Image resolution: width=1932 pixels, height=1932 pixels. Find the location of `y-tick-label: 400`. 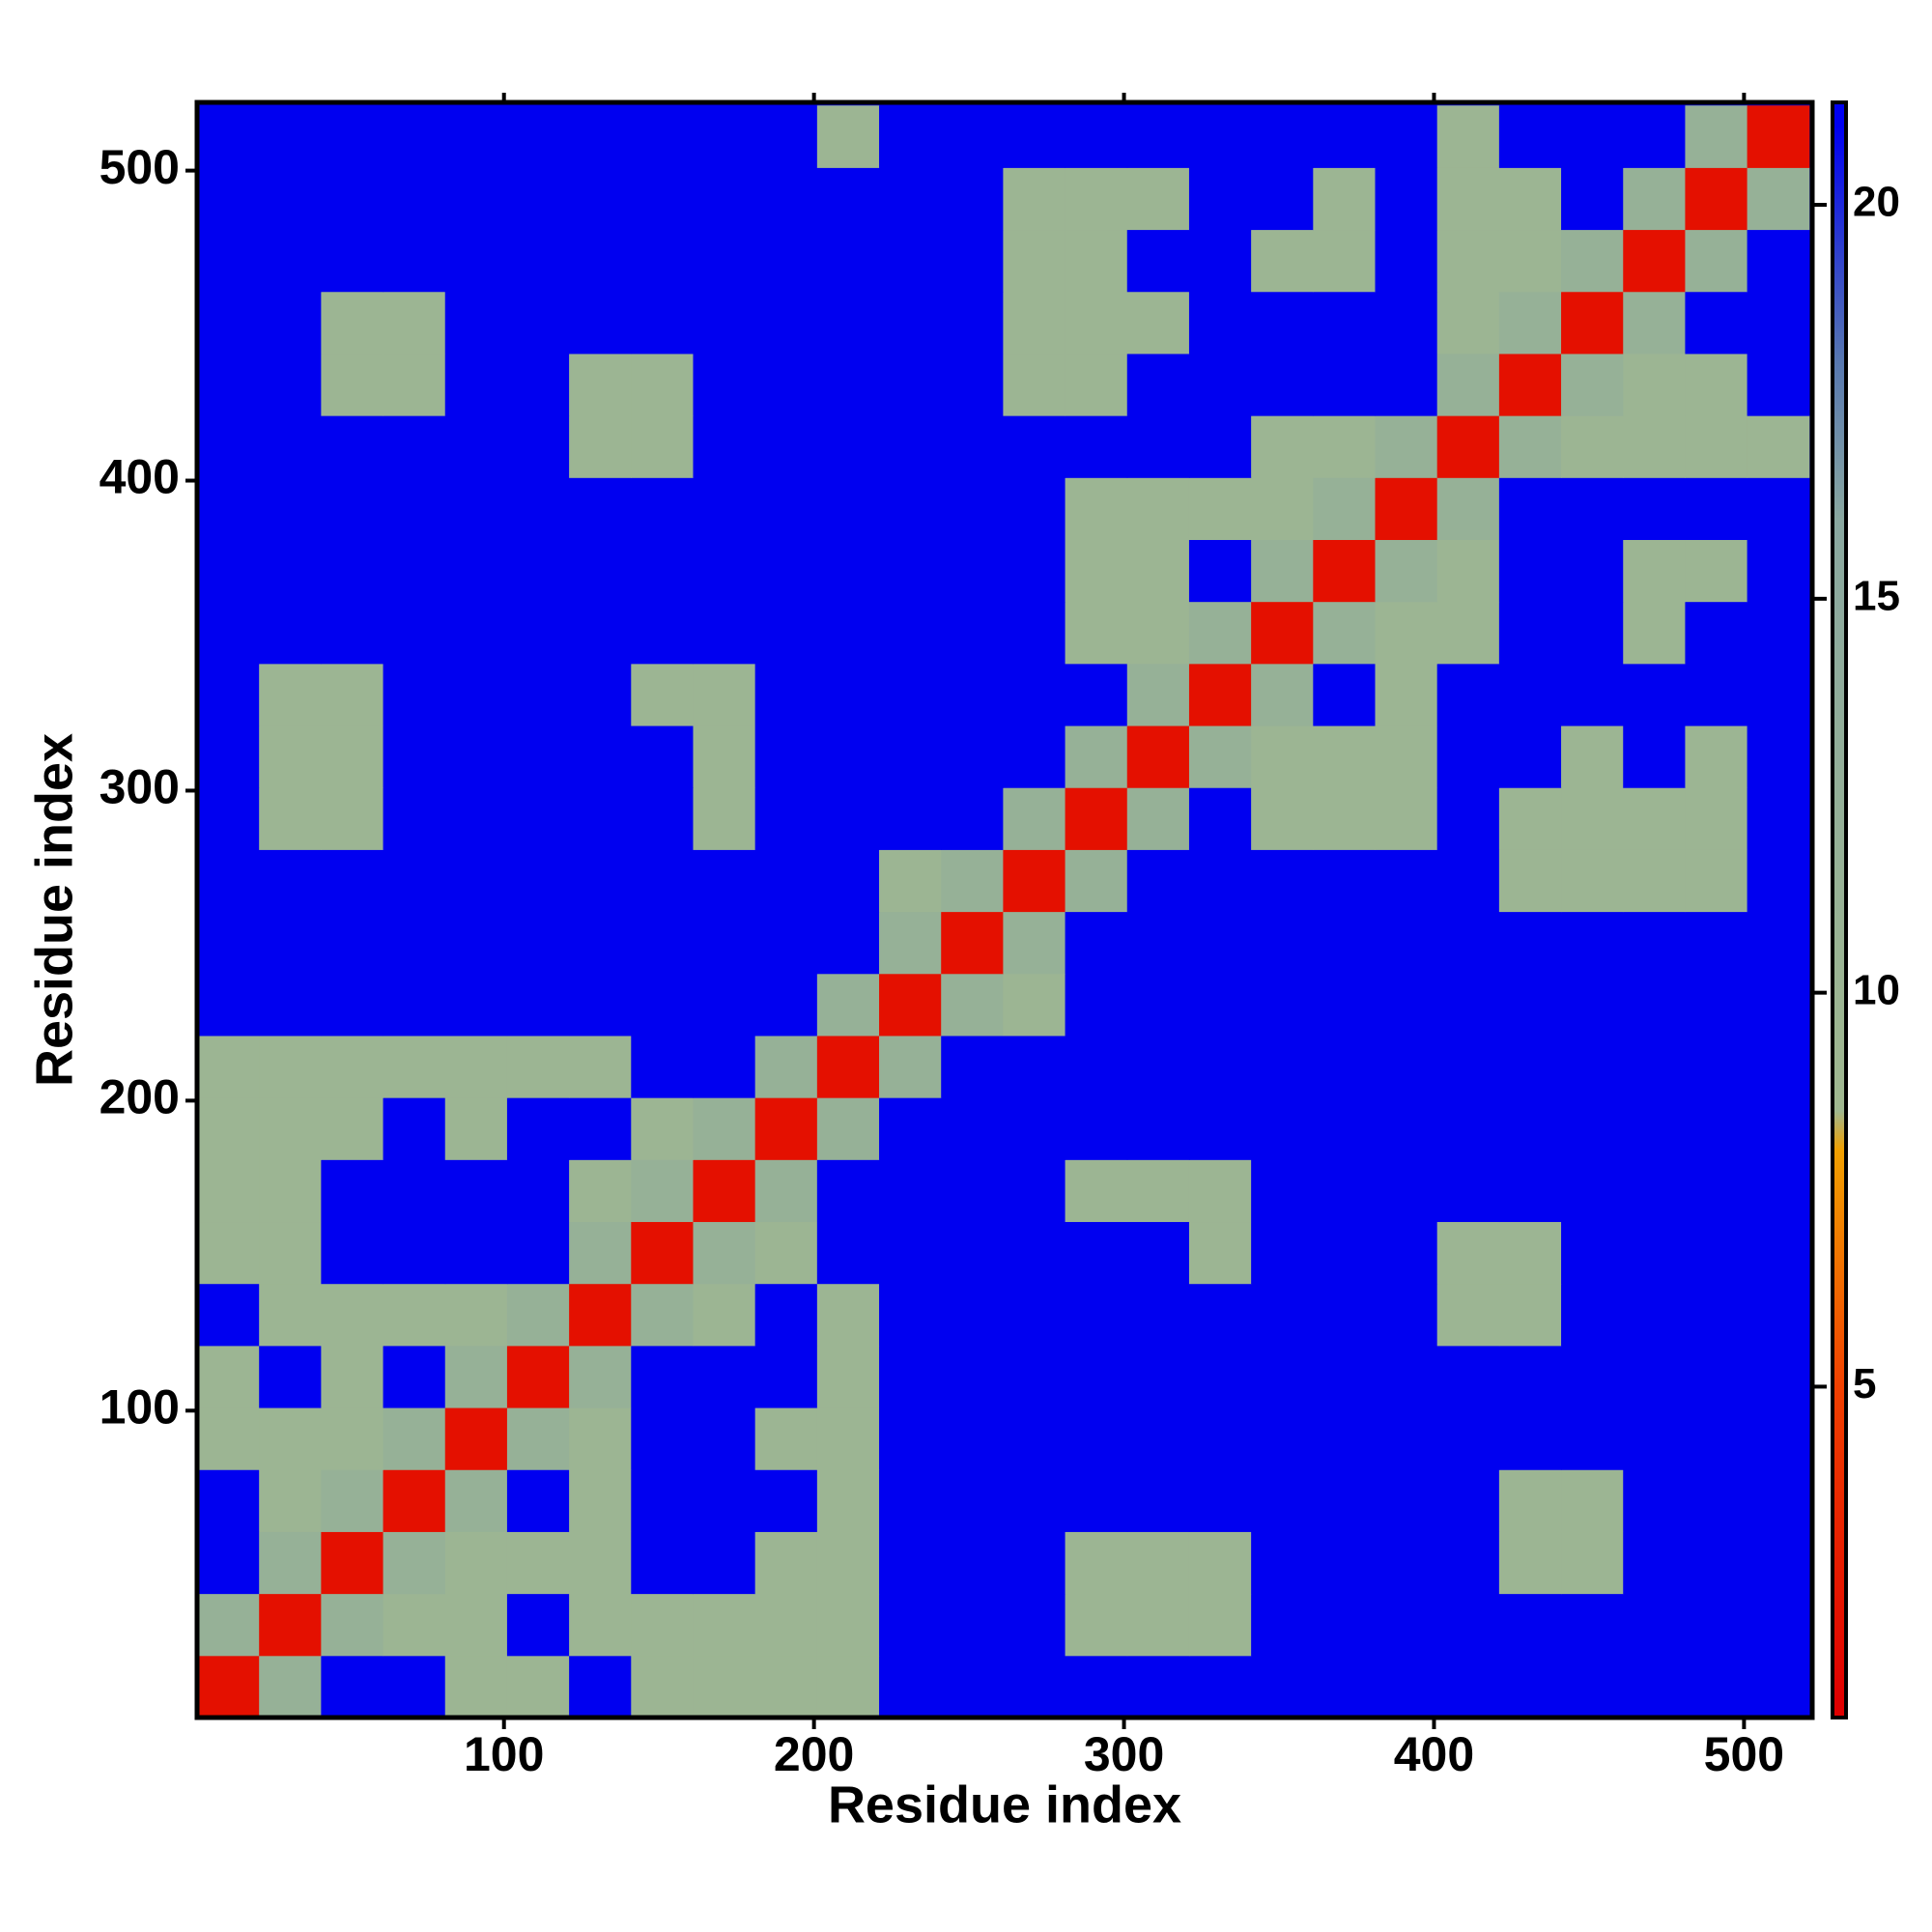

y-tick-label: 400 is located at coordinates (139, 477).